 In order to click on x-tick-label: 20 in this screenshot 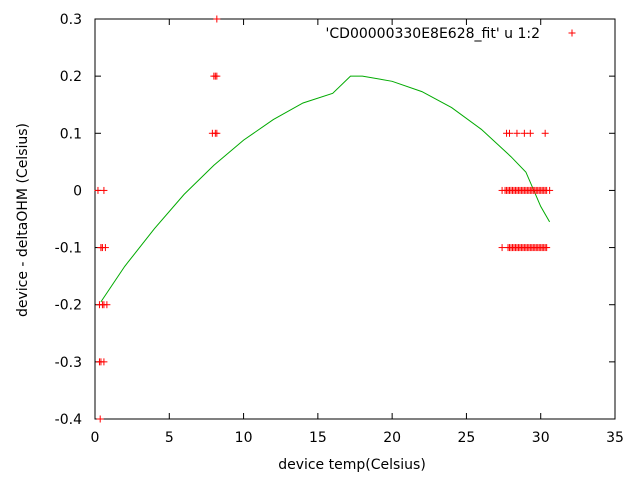, I will do `click(392, 438)`.